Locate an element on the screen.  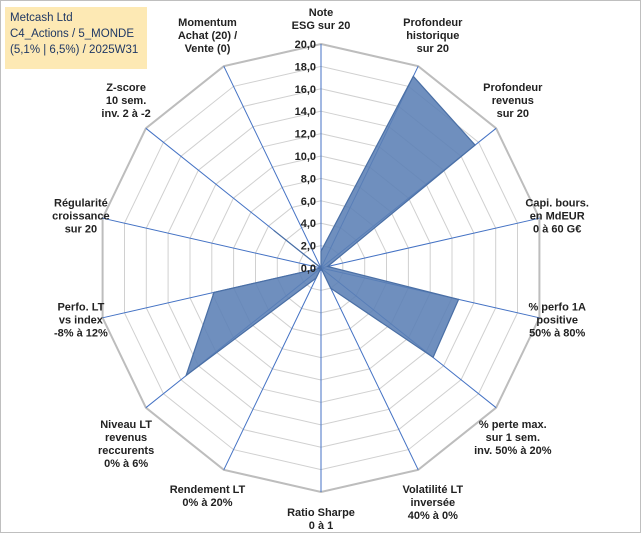
category-label: Niveau LT revenus reccurents 0% à 6% is located at coordinates (126, 444).